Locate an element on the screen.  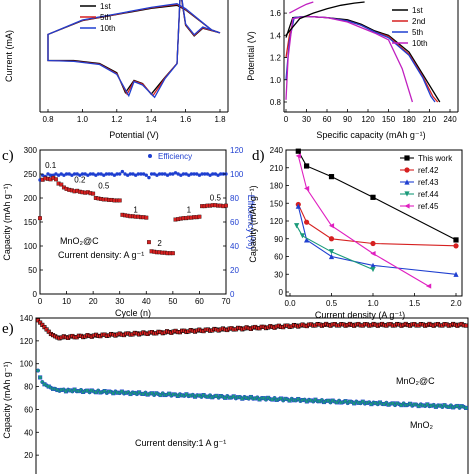
panel-c-y2-tick-label: 20 is located at coordinates (234, 270).